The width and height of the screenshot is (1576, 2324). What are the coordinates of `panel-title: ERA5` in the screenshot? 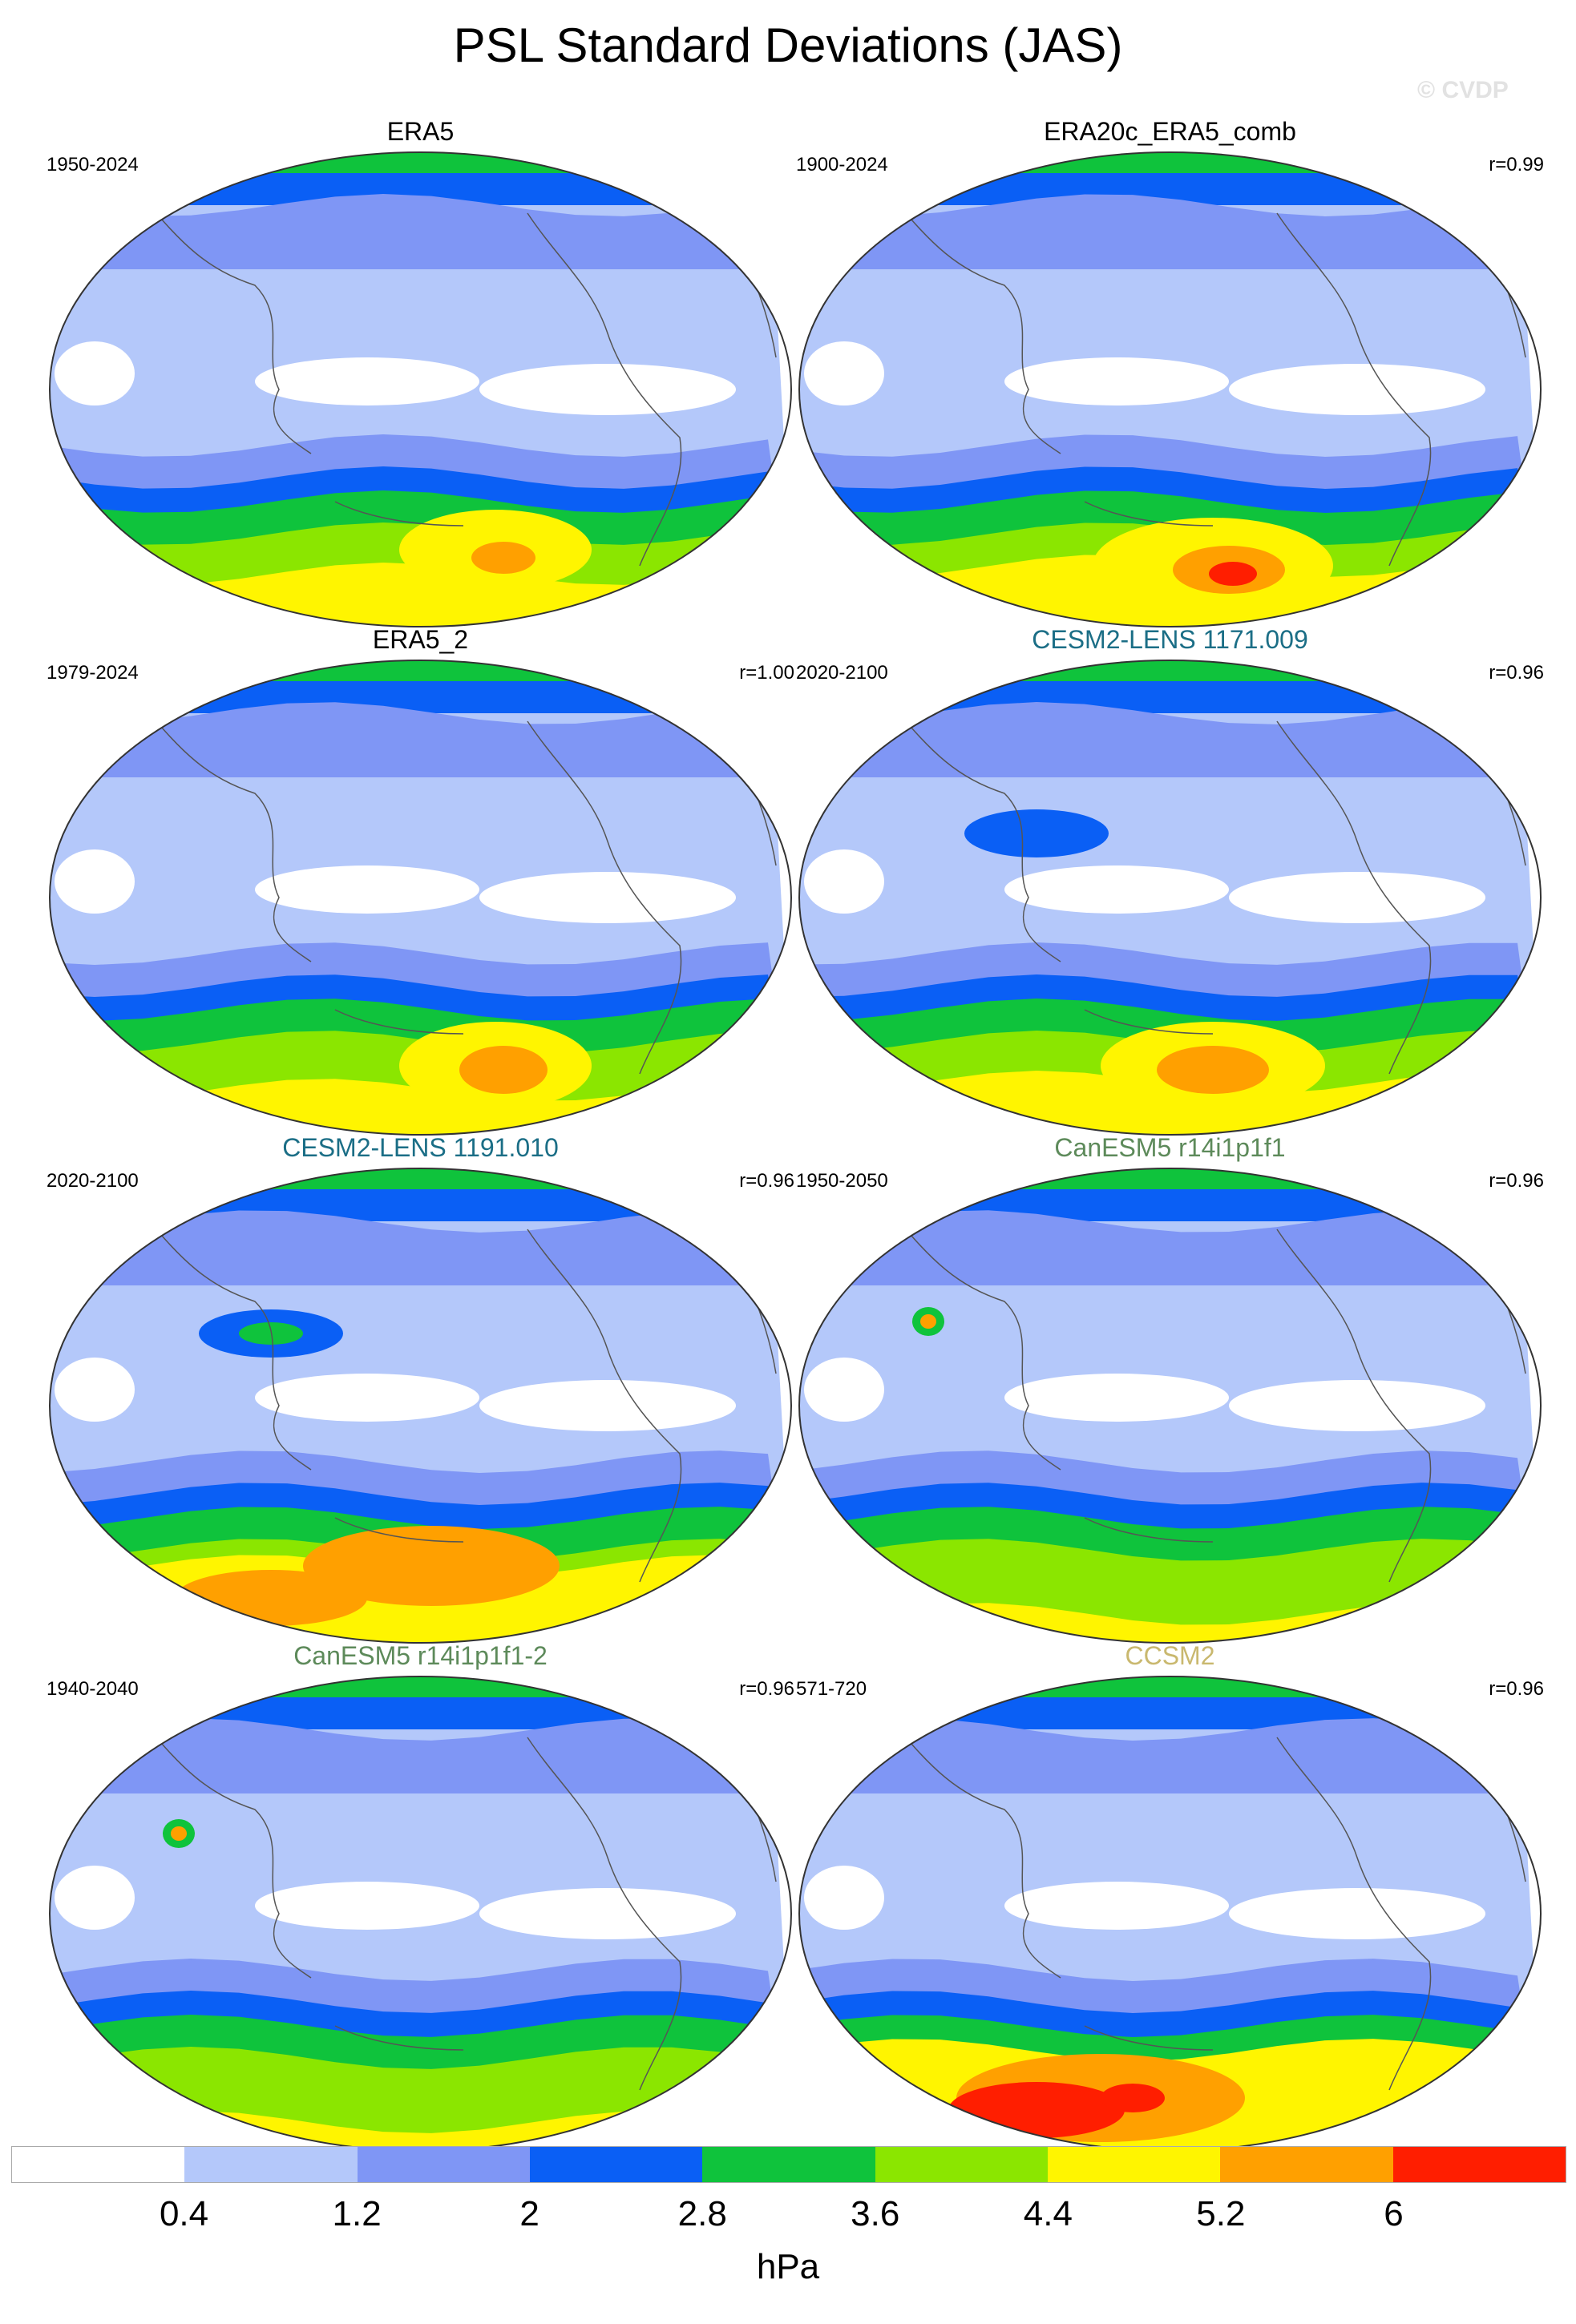 It's located at (420, 131).